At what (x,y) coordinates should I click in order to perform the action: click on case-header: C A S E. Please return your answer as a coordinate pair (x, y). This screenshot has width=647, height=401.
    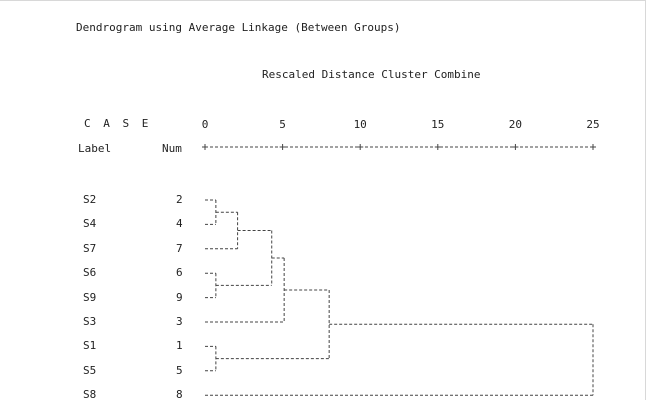
    Looking at the image, I should click on (118, 123).